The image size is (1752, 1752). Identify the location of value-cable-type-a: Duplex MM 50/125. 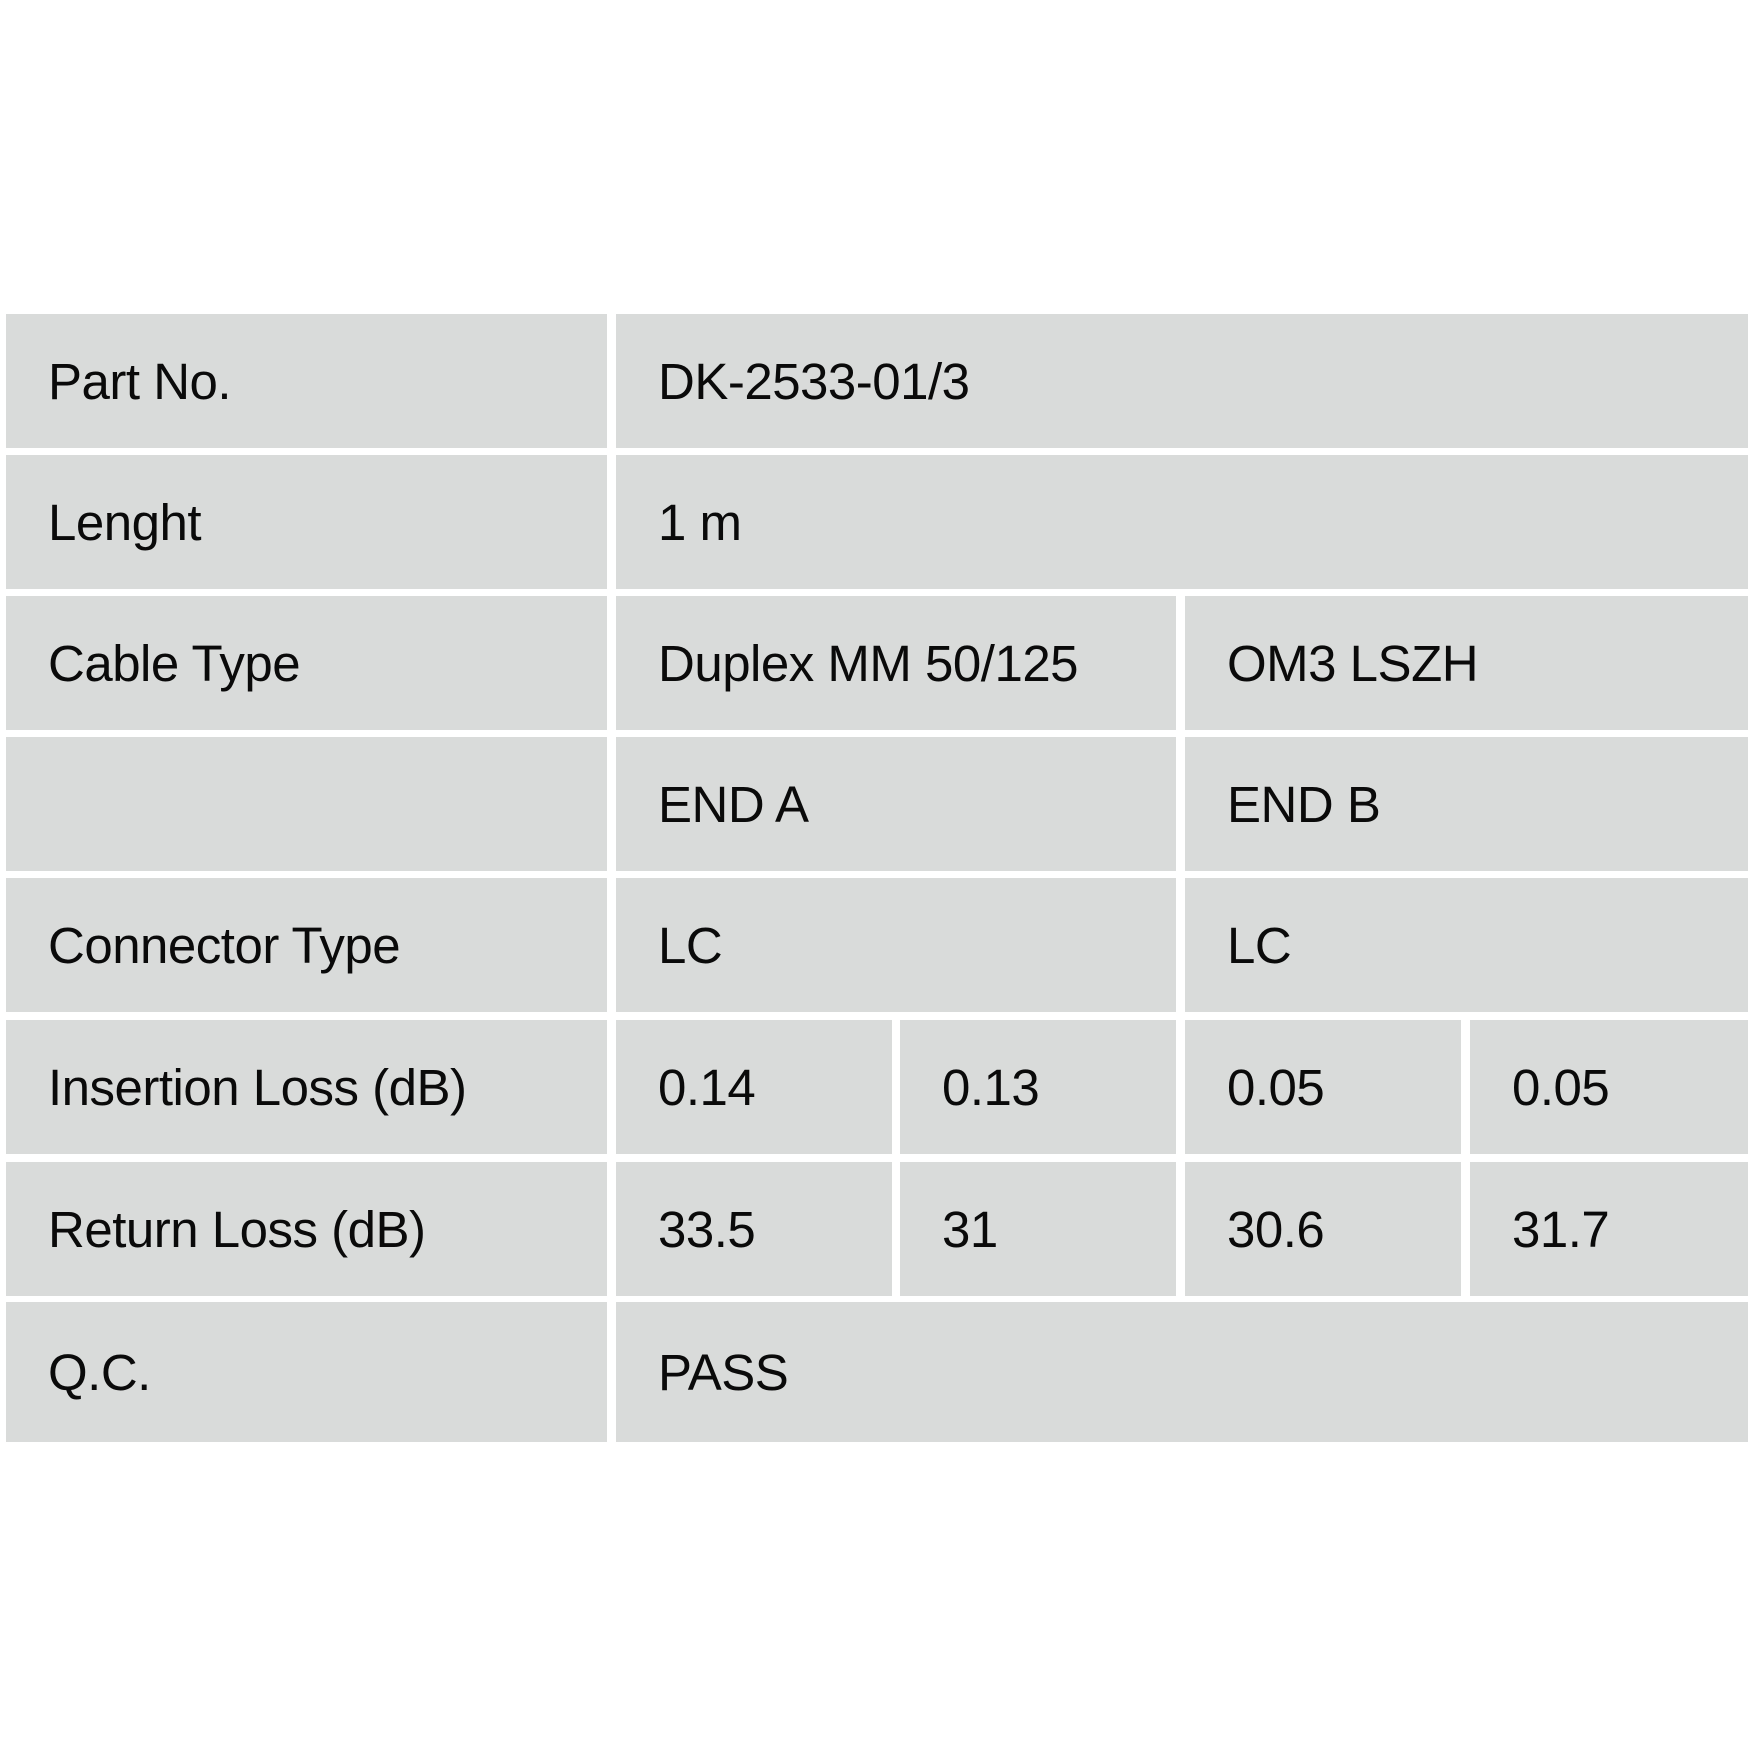
(896, 663).